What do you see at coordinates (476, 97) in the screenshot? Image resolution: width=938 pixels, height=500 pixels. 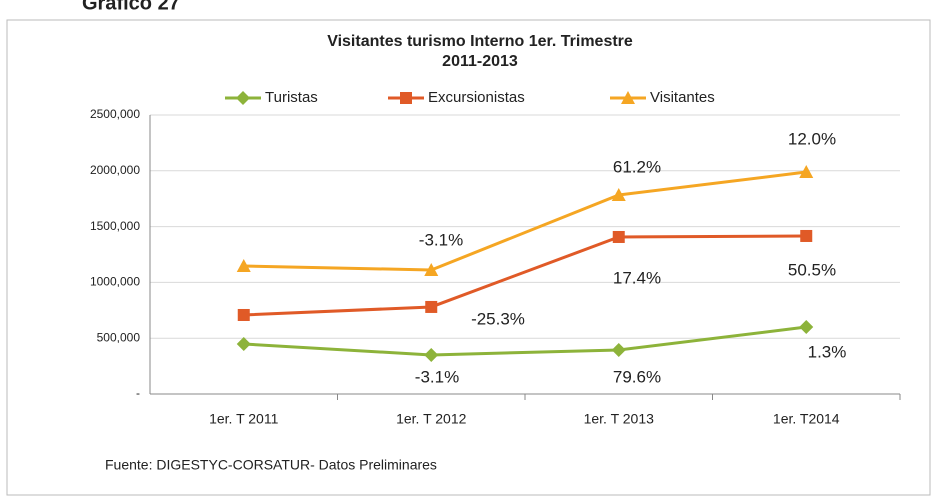 I see `legend-label: Excursionistas` at bounding box center [476, 97].